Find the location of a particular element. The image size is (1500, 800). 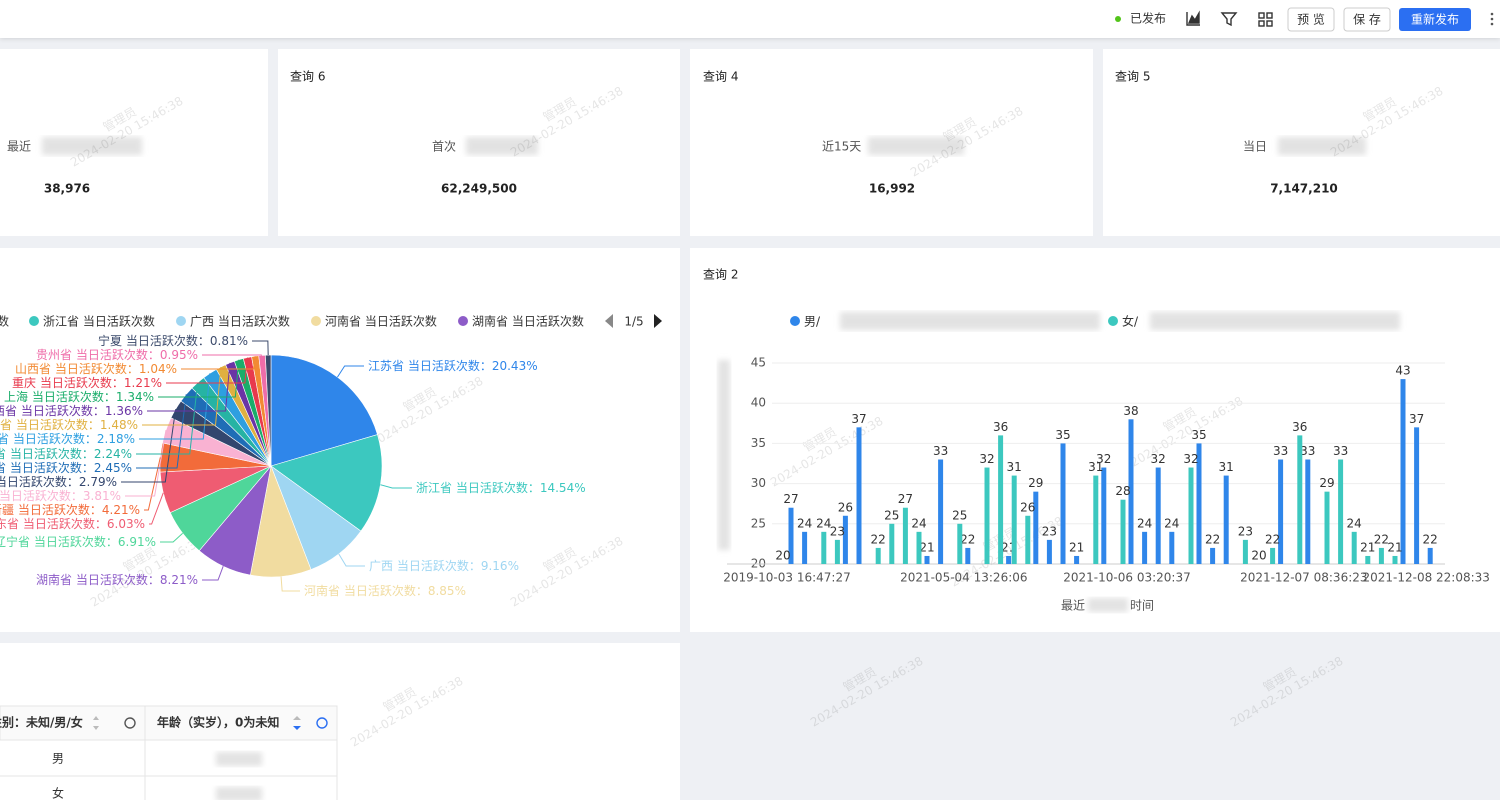

legend-label: 浙江省 当日活跃次数 is located at coordinates (99, 321).